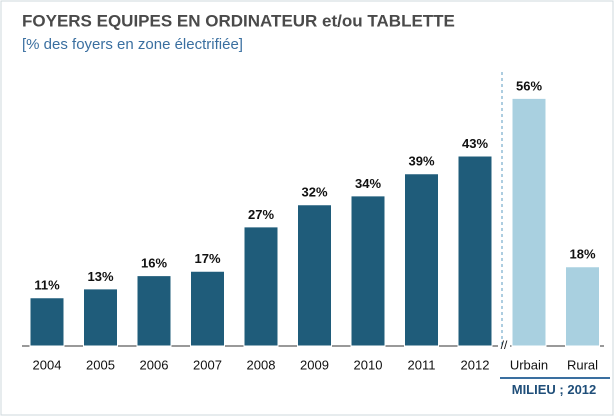 The height and width of the screenshot is (416, 615). I want to click on chart-subtitle: [% des foyers en zone électrifiée], so click(132, 44).